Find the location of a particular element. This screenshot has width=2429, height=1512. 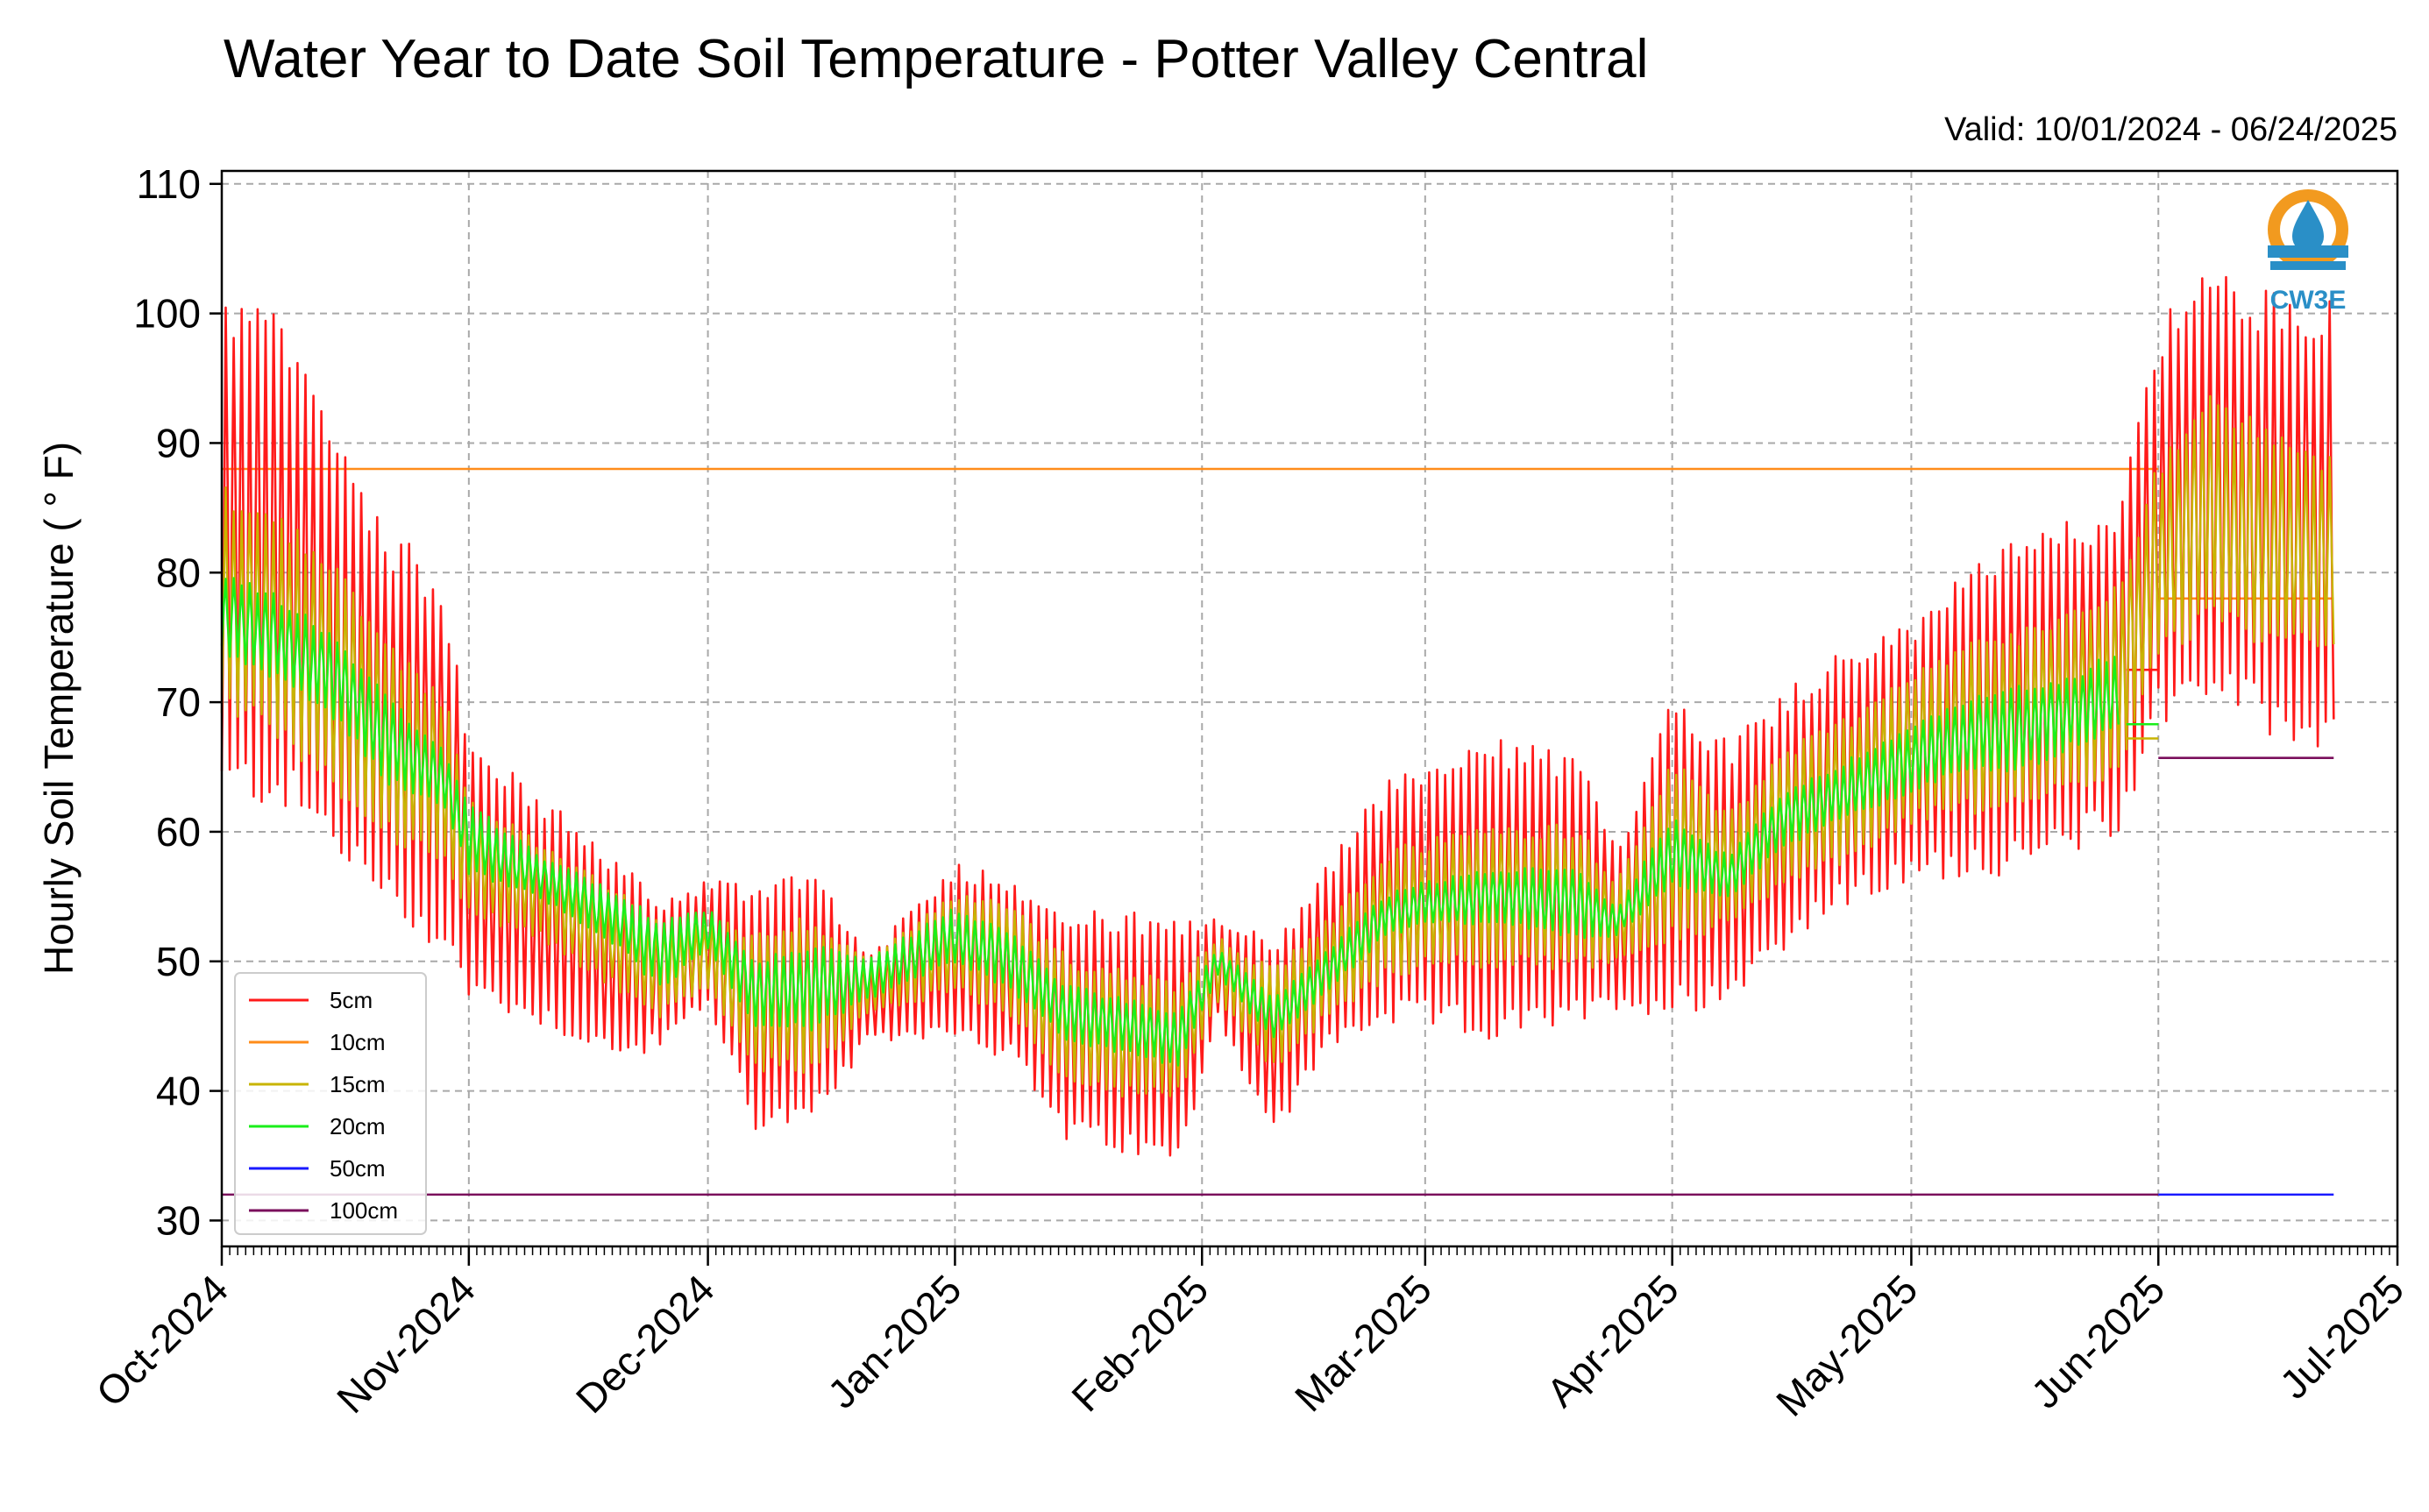

x-tick-label: Apr-2025 is located at coordinates (1613, 1341).